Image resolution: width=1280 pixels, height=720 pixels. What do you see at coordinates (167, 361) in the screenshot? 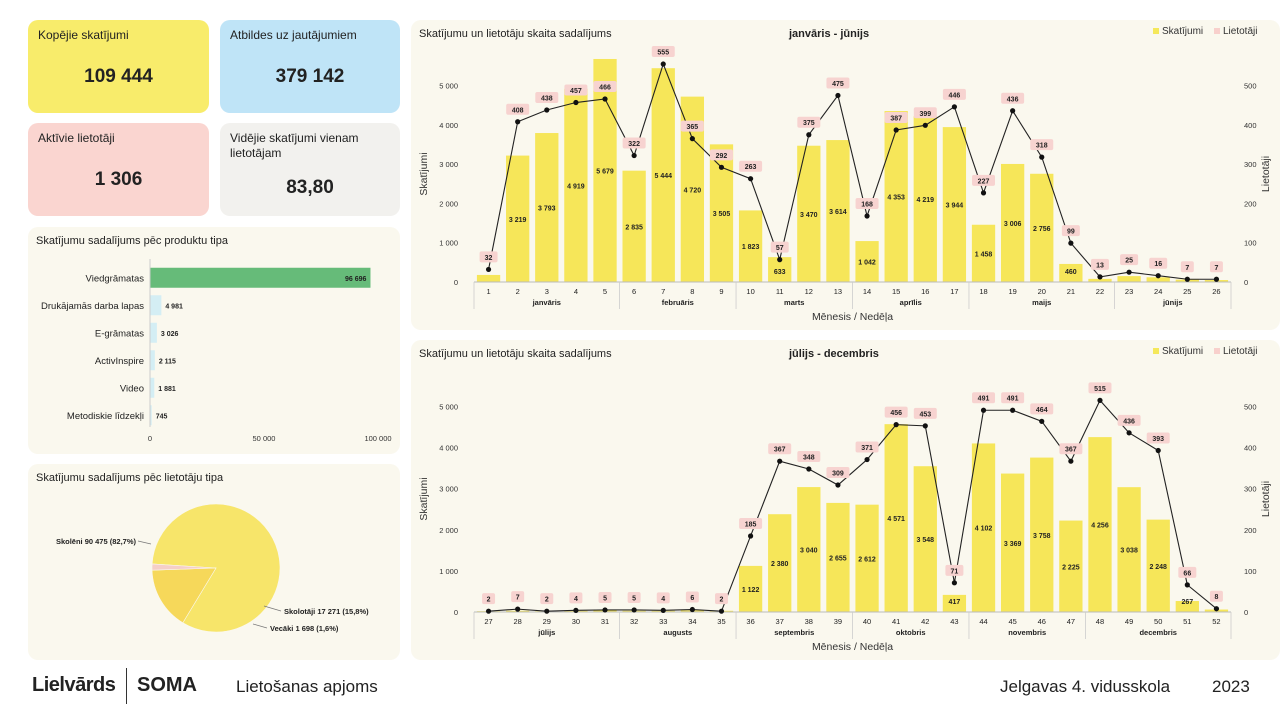
I see `data-label: 2 115` at bounding box center [167, 361].